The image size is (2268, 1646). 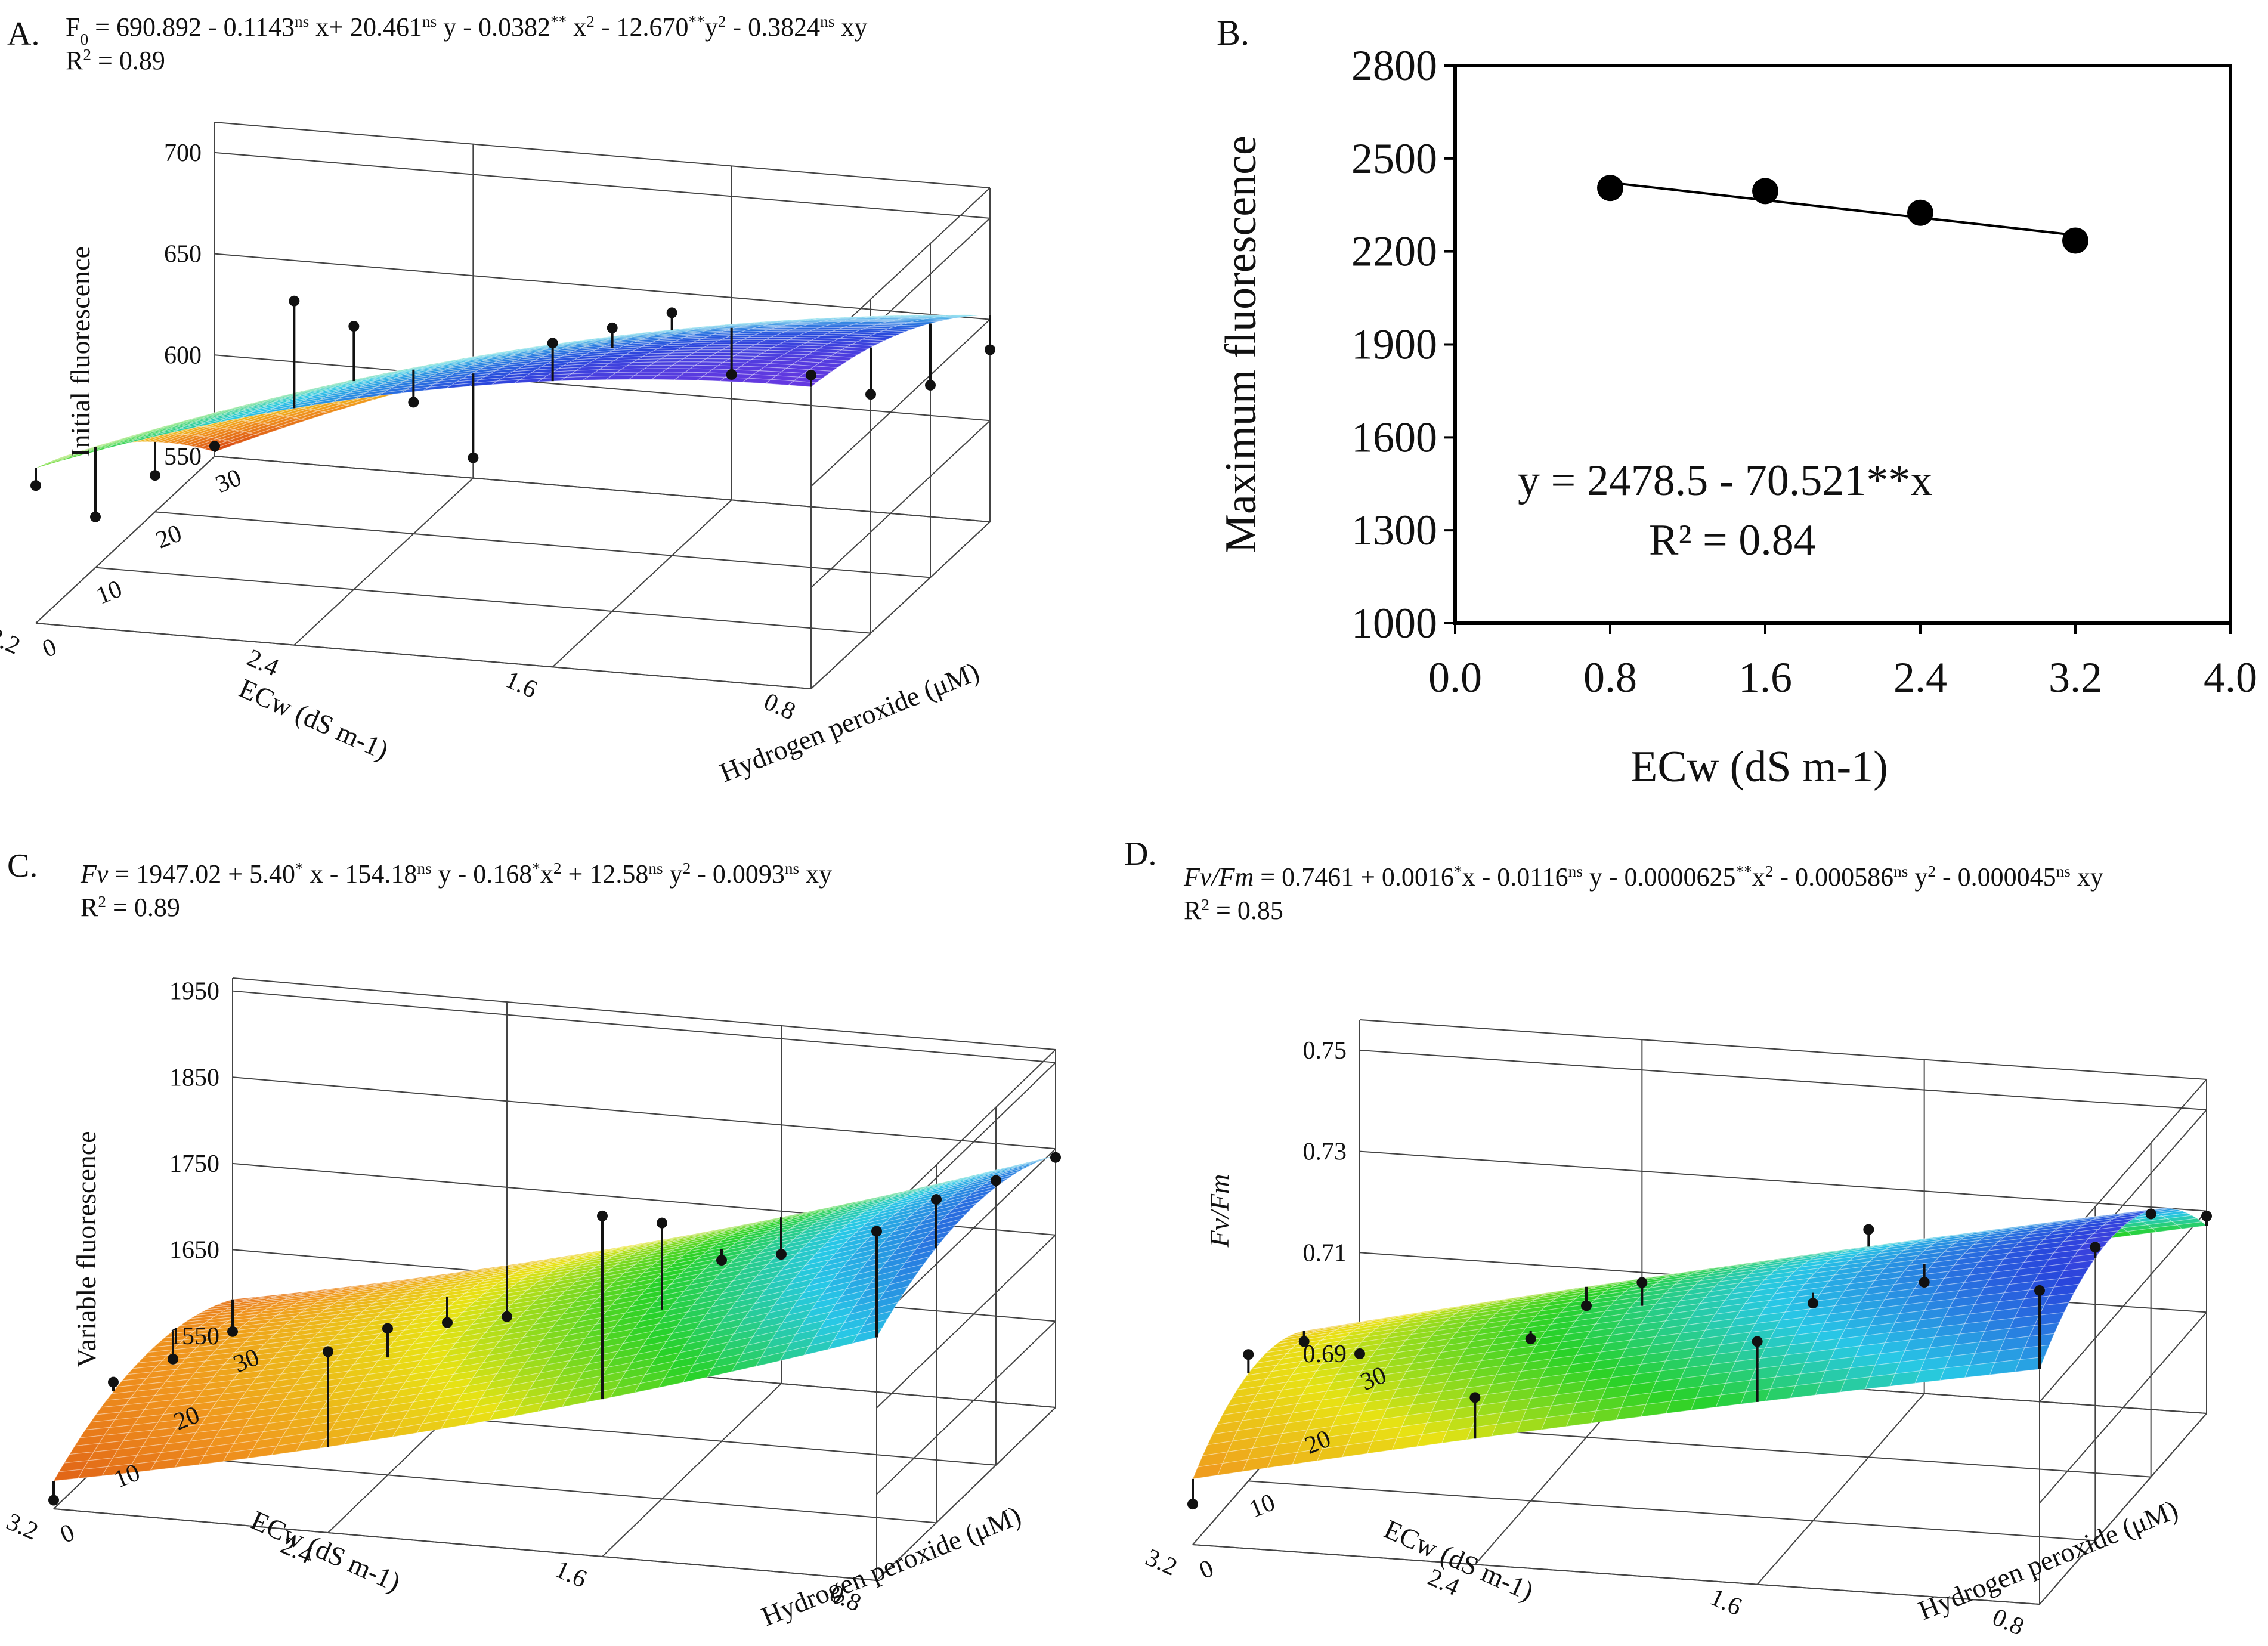 What do you see at coordinates (183, 355) in the screenshot?
I see `z-tick-label: 600` at bounding box center [183, 355].